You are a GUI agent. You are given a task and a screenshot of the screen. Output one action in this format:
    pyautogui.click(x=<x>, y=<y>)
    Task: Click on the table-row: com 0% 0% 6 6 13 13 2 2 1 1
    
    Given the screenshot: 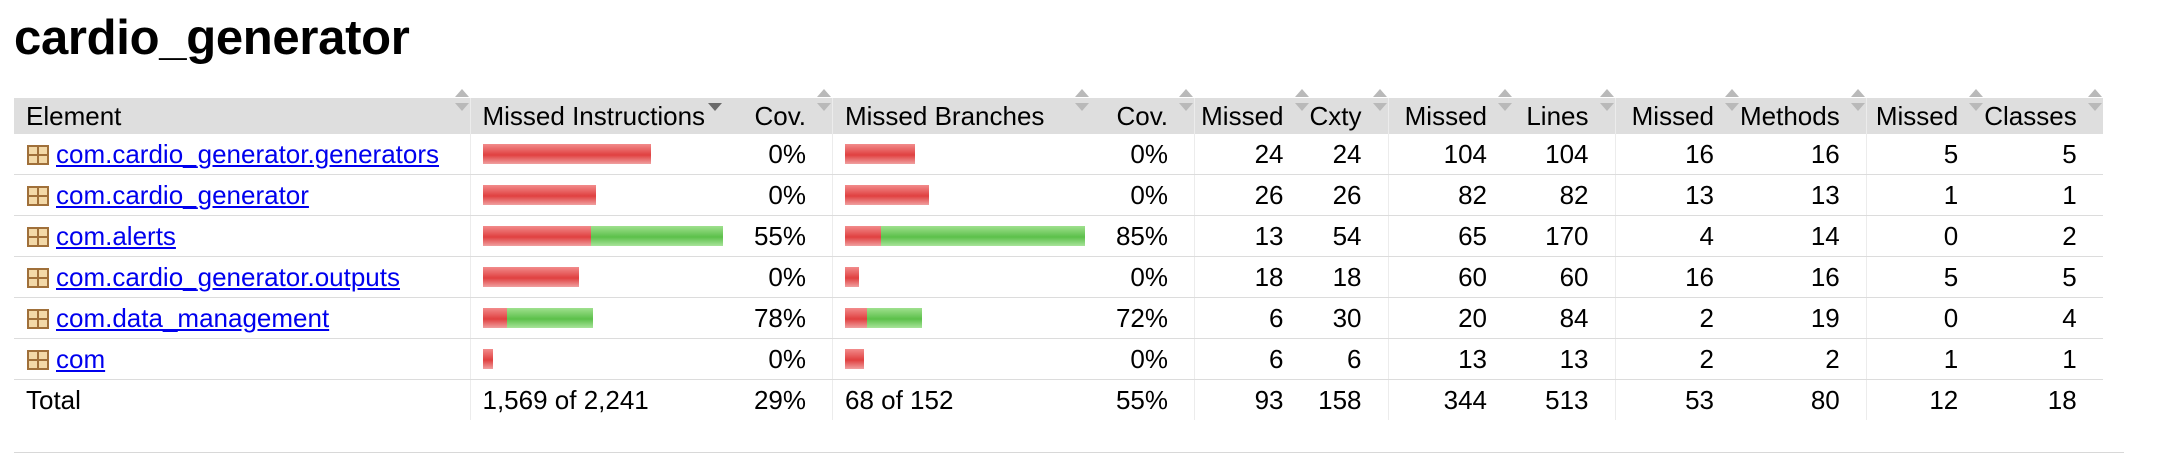 What is the action you would take?
    pyautogui.click(x=1058, y=359)
    